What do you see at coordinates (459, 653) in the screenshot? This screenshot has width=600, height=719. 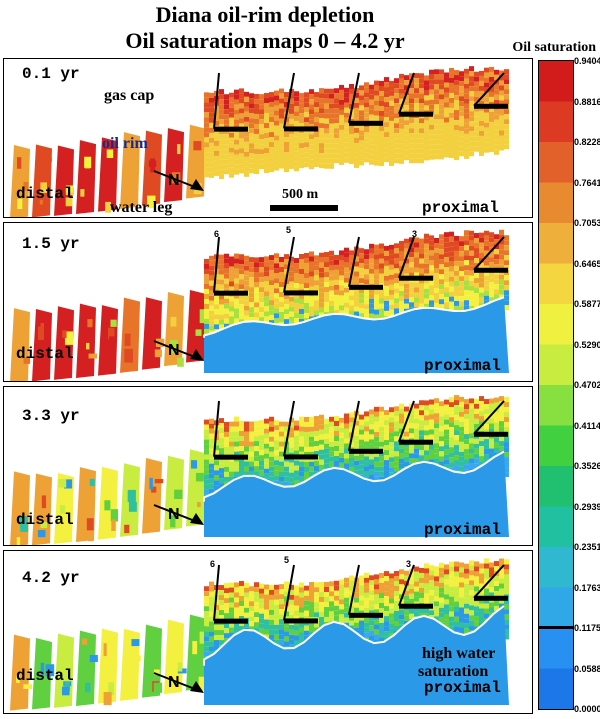 I see `high-water-label: high water` at bounding box center [459, 653].